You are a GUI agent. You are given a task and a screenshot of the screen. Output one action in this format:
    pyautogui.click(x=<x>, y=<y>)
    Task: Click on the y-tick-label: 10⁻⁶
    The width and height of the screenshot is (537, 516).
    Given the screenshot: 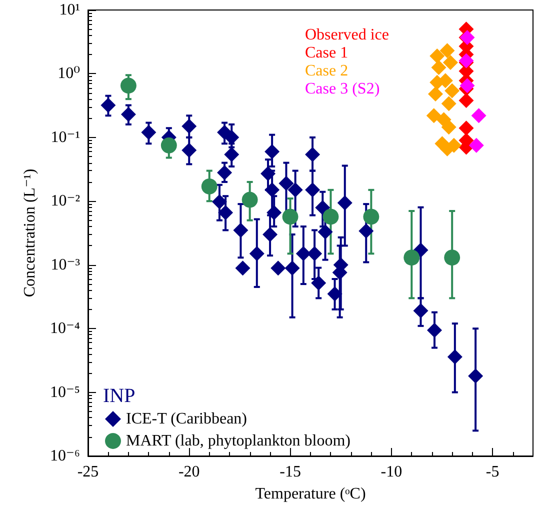 What is the action you would take?
    pyautogui.click(x=65, y=456)
    